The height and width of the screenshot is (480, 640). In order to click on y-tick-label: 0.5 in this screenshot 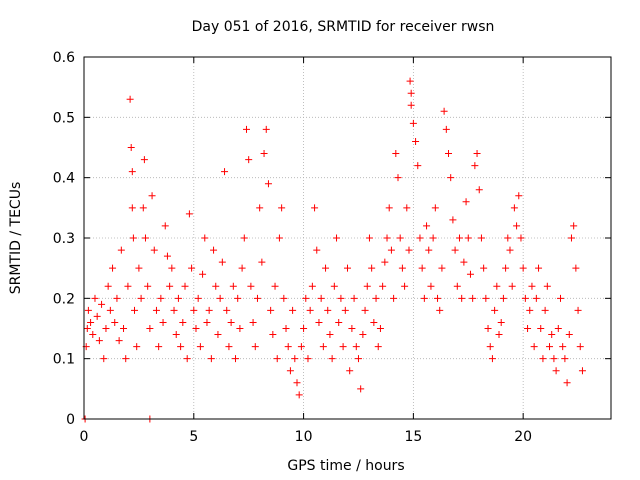, I will do `click(64, 118)`.